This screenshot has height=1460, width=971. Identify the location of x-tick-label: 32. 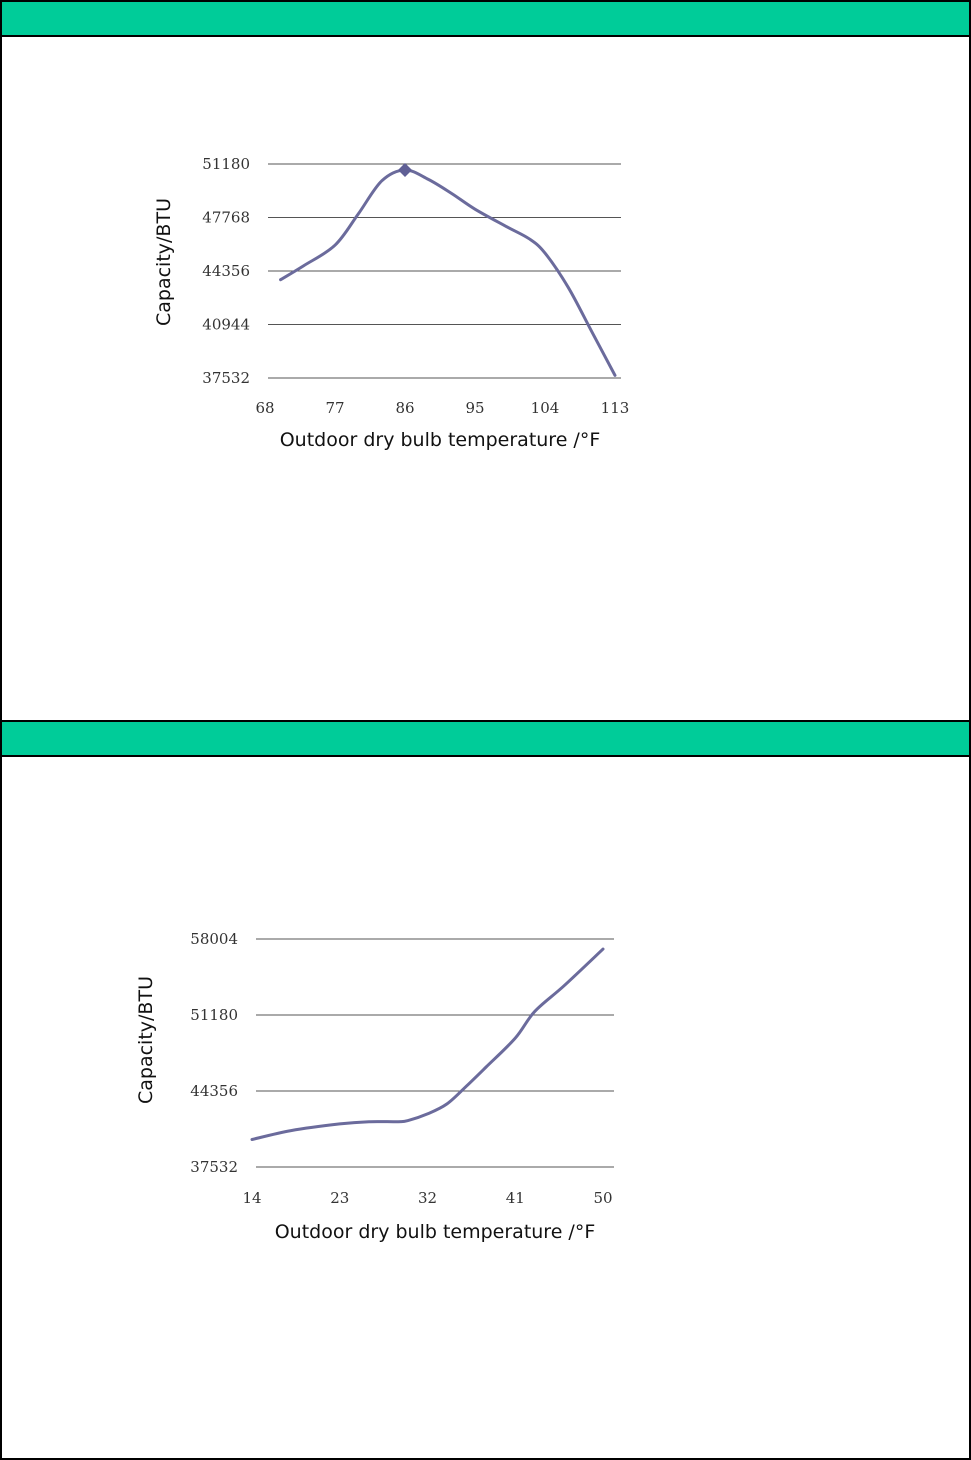
(427, 1198).